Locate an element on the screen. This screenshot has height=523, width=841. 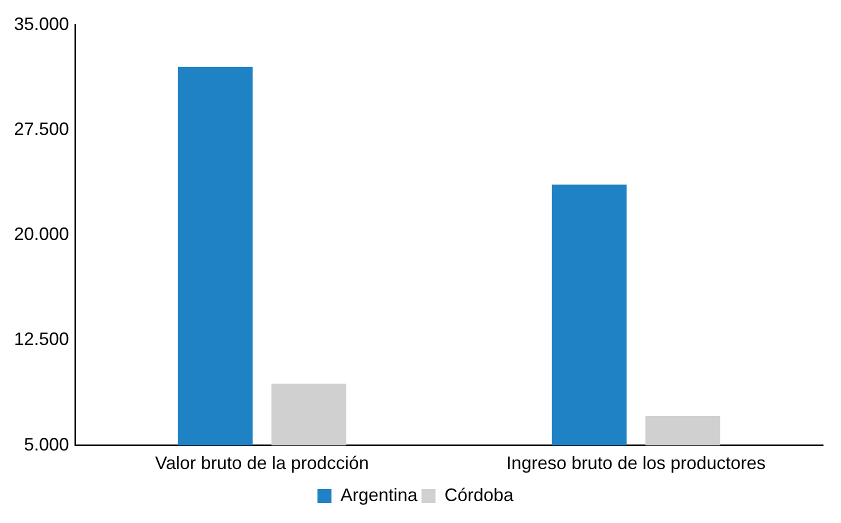
y-tick-label: 12.500 is located at coordinates (42, 339).